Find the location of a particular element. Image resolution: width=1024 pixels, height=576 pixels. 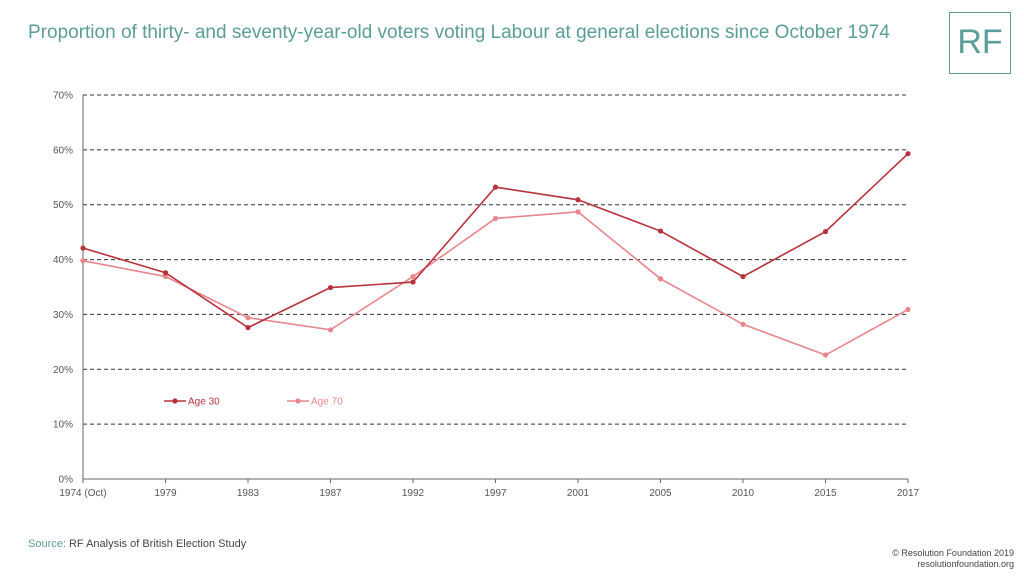

x-tick-label: 1974 (Oct) is located at coordinates (82, 493).